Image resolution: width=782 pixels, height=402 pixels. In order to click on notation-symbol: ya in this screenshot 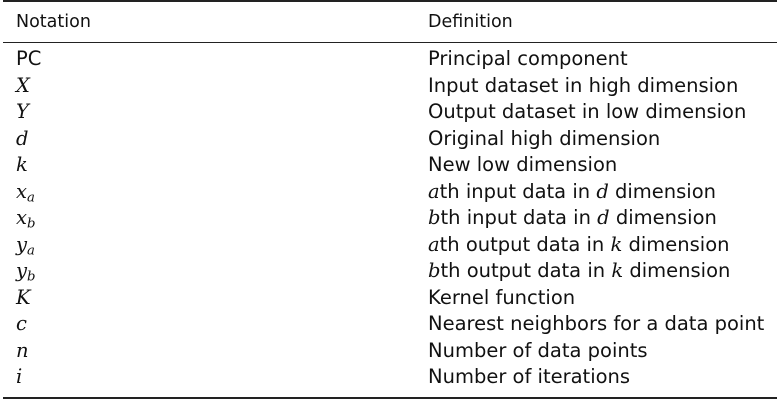, I will do `click(25, 245)`.